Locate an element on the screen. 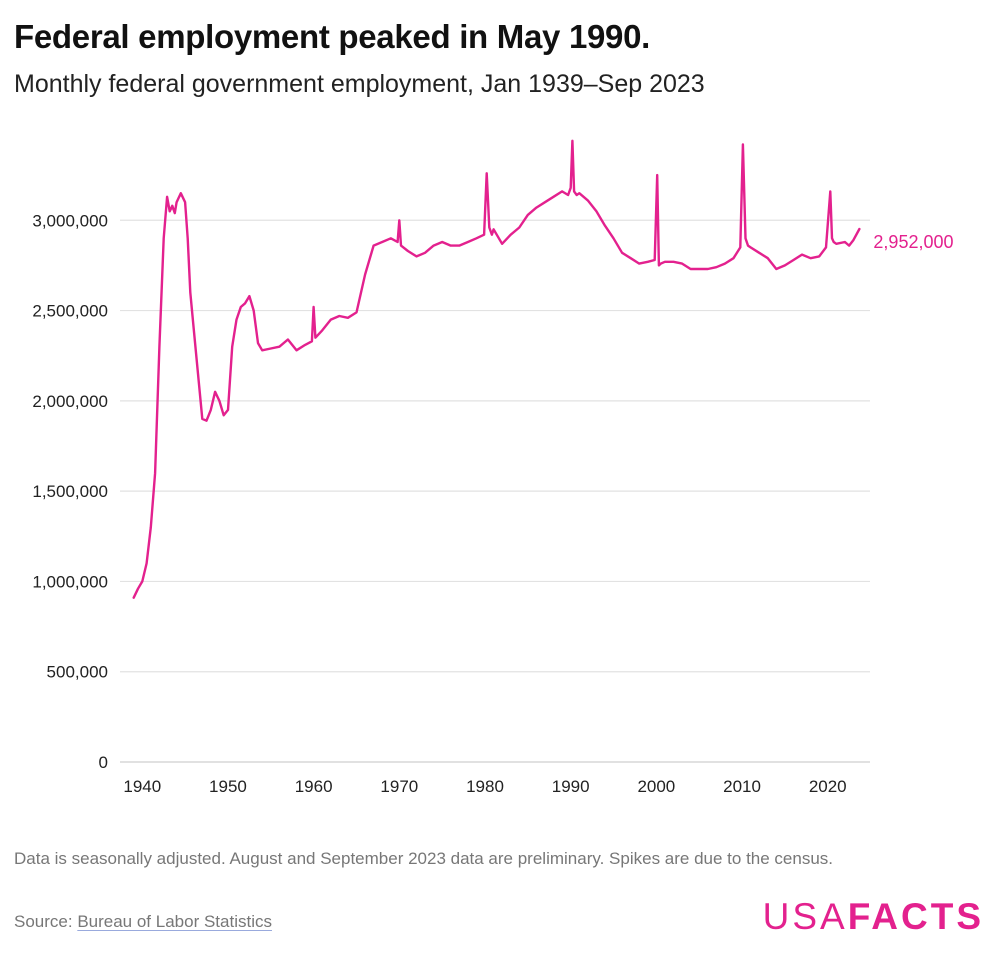 The height and width of the screenshot is (955, 1000). y-tick-label: 1,000,000 is located at coordinates (70, 581).